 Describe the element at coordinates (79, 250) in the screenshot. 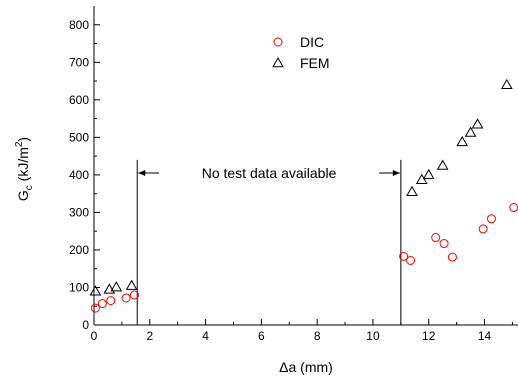

I see `y-tick-label: 200` at that location.